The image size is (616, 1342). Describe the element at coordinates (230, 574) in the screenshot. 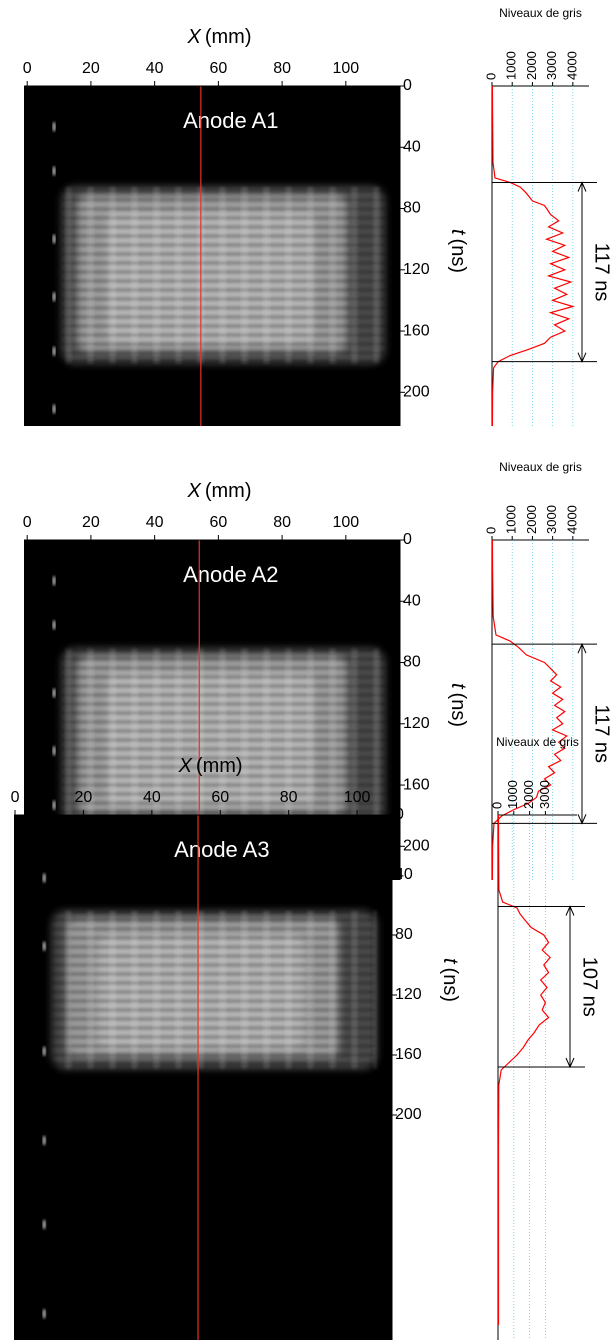

I see `panel-title: Anode A2` at that location.